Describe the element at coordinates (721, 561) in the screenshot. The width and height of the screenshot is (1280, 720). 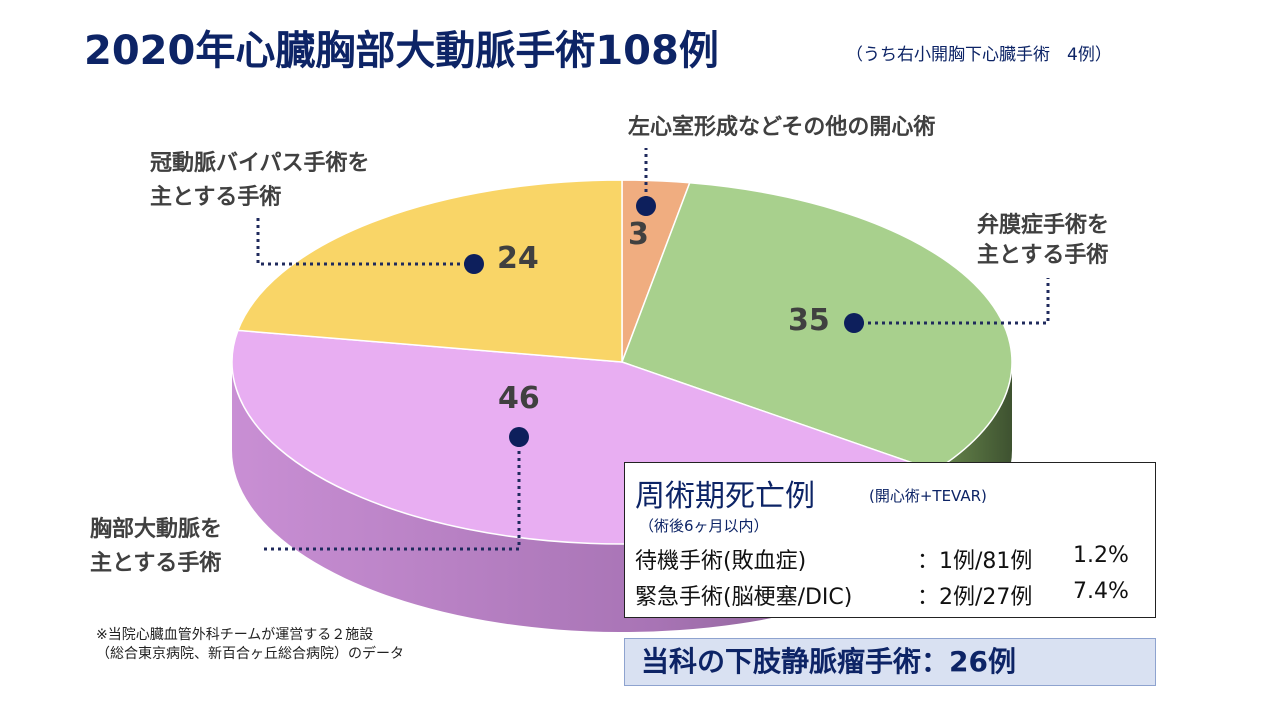
I see `row-label: 待機手術(敗血症)` at that location.